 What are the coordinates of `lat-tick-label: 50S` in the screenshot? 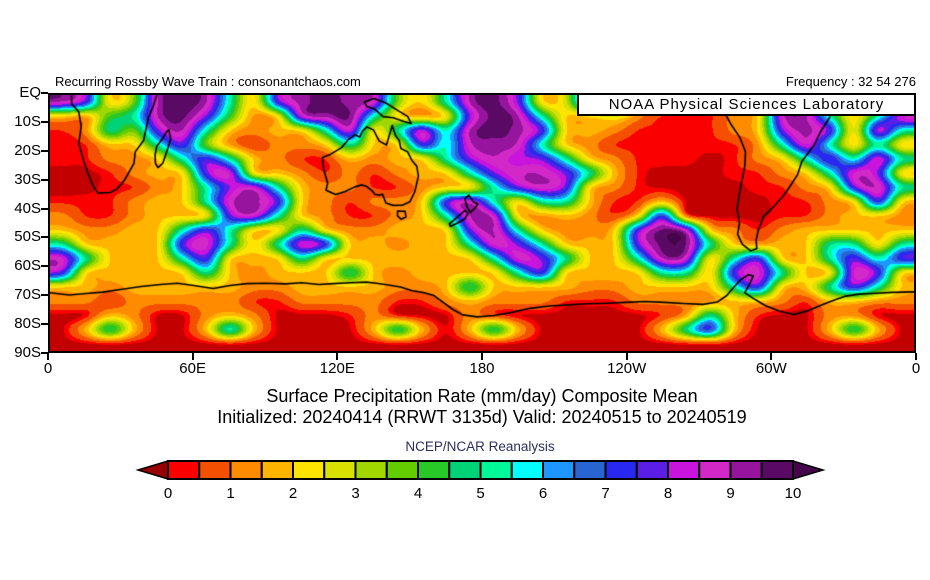 It's located at (27, 237).